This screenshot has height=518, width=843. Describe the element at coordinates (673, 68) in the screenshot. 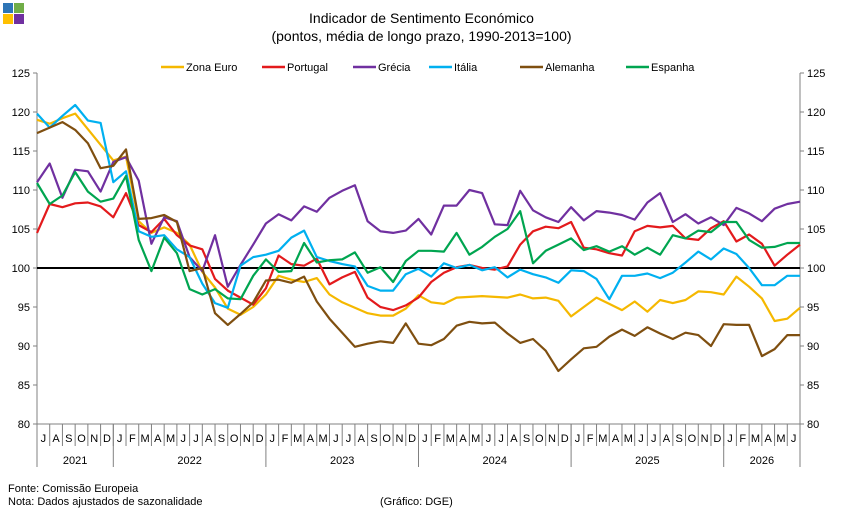

I see `legend-label: Espanha` at that location.